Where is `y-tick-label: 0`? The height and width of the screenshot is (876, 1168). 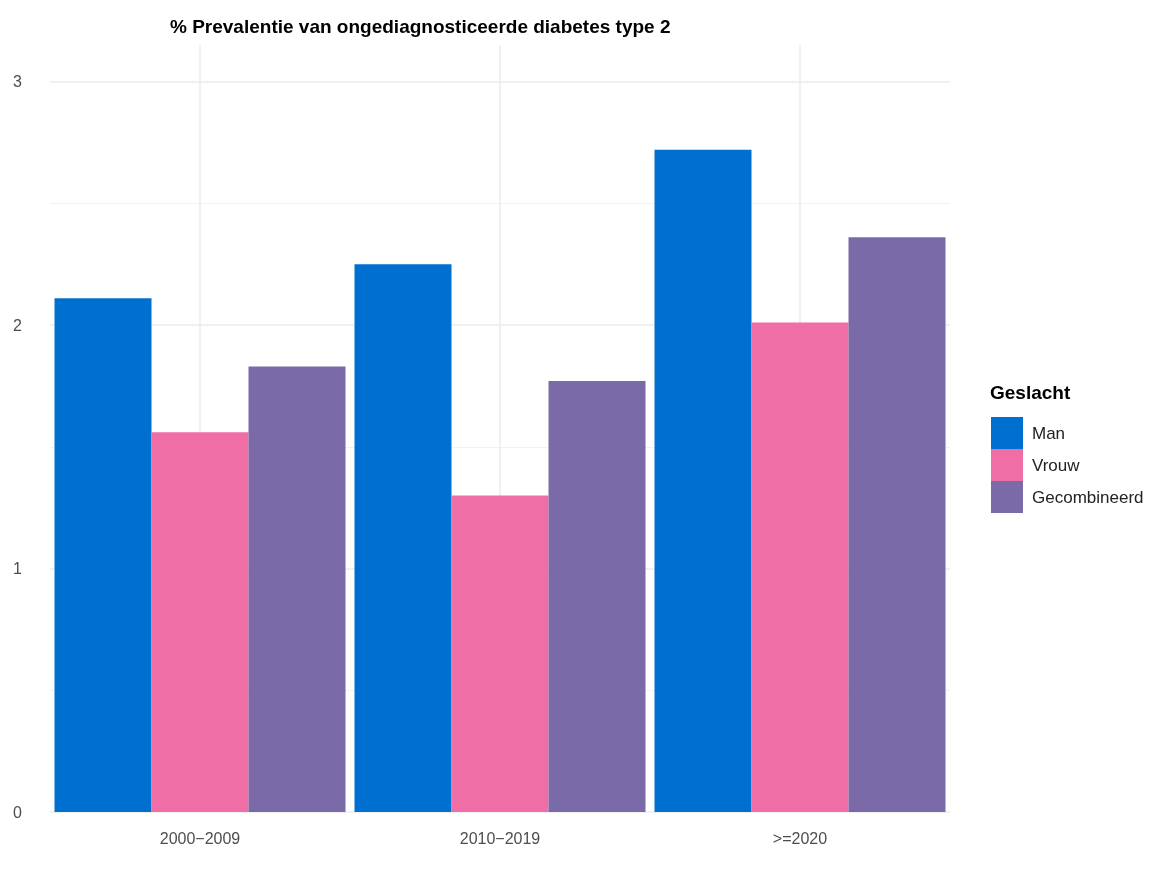
y-tick-label: 0 is located at coordinates (18, 812).